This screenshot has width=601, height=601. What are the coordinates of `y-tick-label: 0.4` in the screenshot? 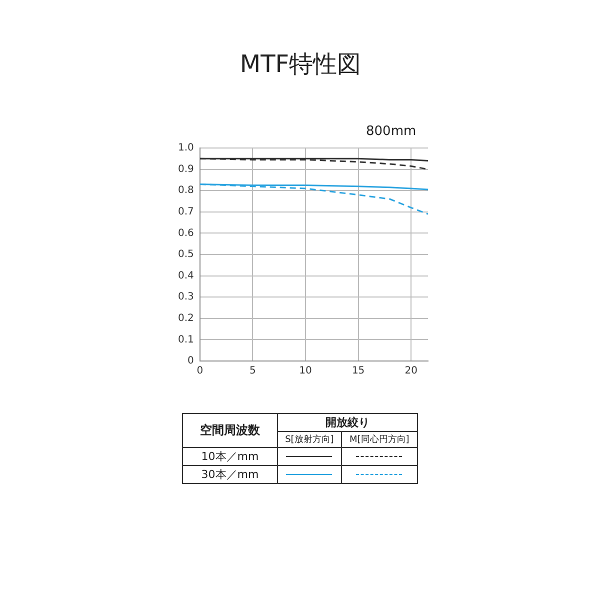 It's located at (186, 276).